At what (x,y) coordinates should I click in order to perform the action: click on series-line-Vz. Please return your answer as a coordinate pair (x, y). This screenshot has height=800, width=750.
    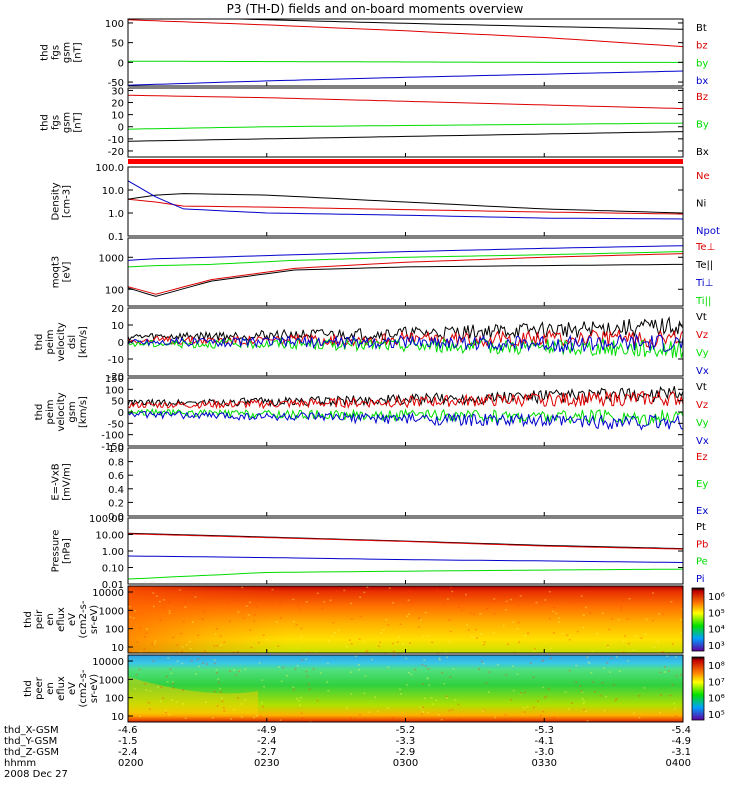
    Looking at the image, I should click on (405, 400).